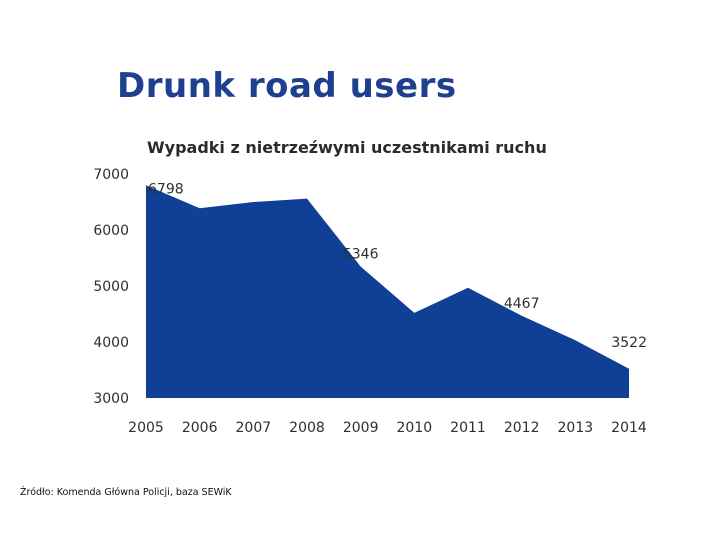  Describe the element at coordinates (111, 175) in the screenshot. I see `y-tick-label: 7000` at that location.